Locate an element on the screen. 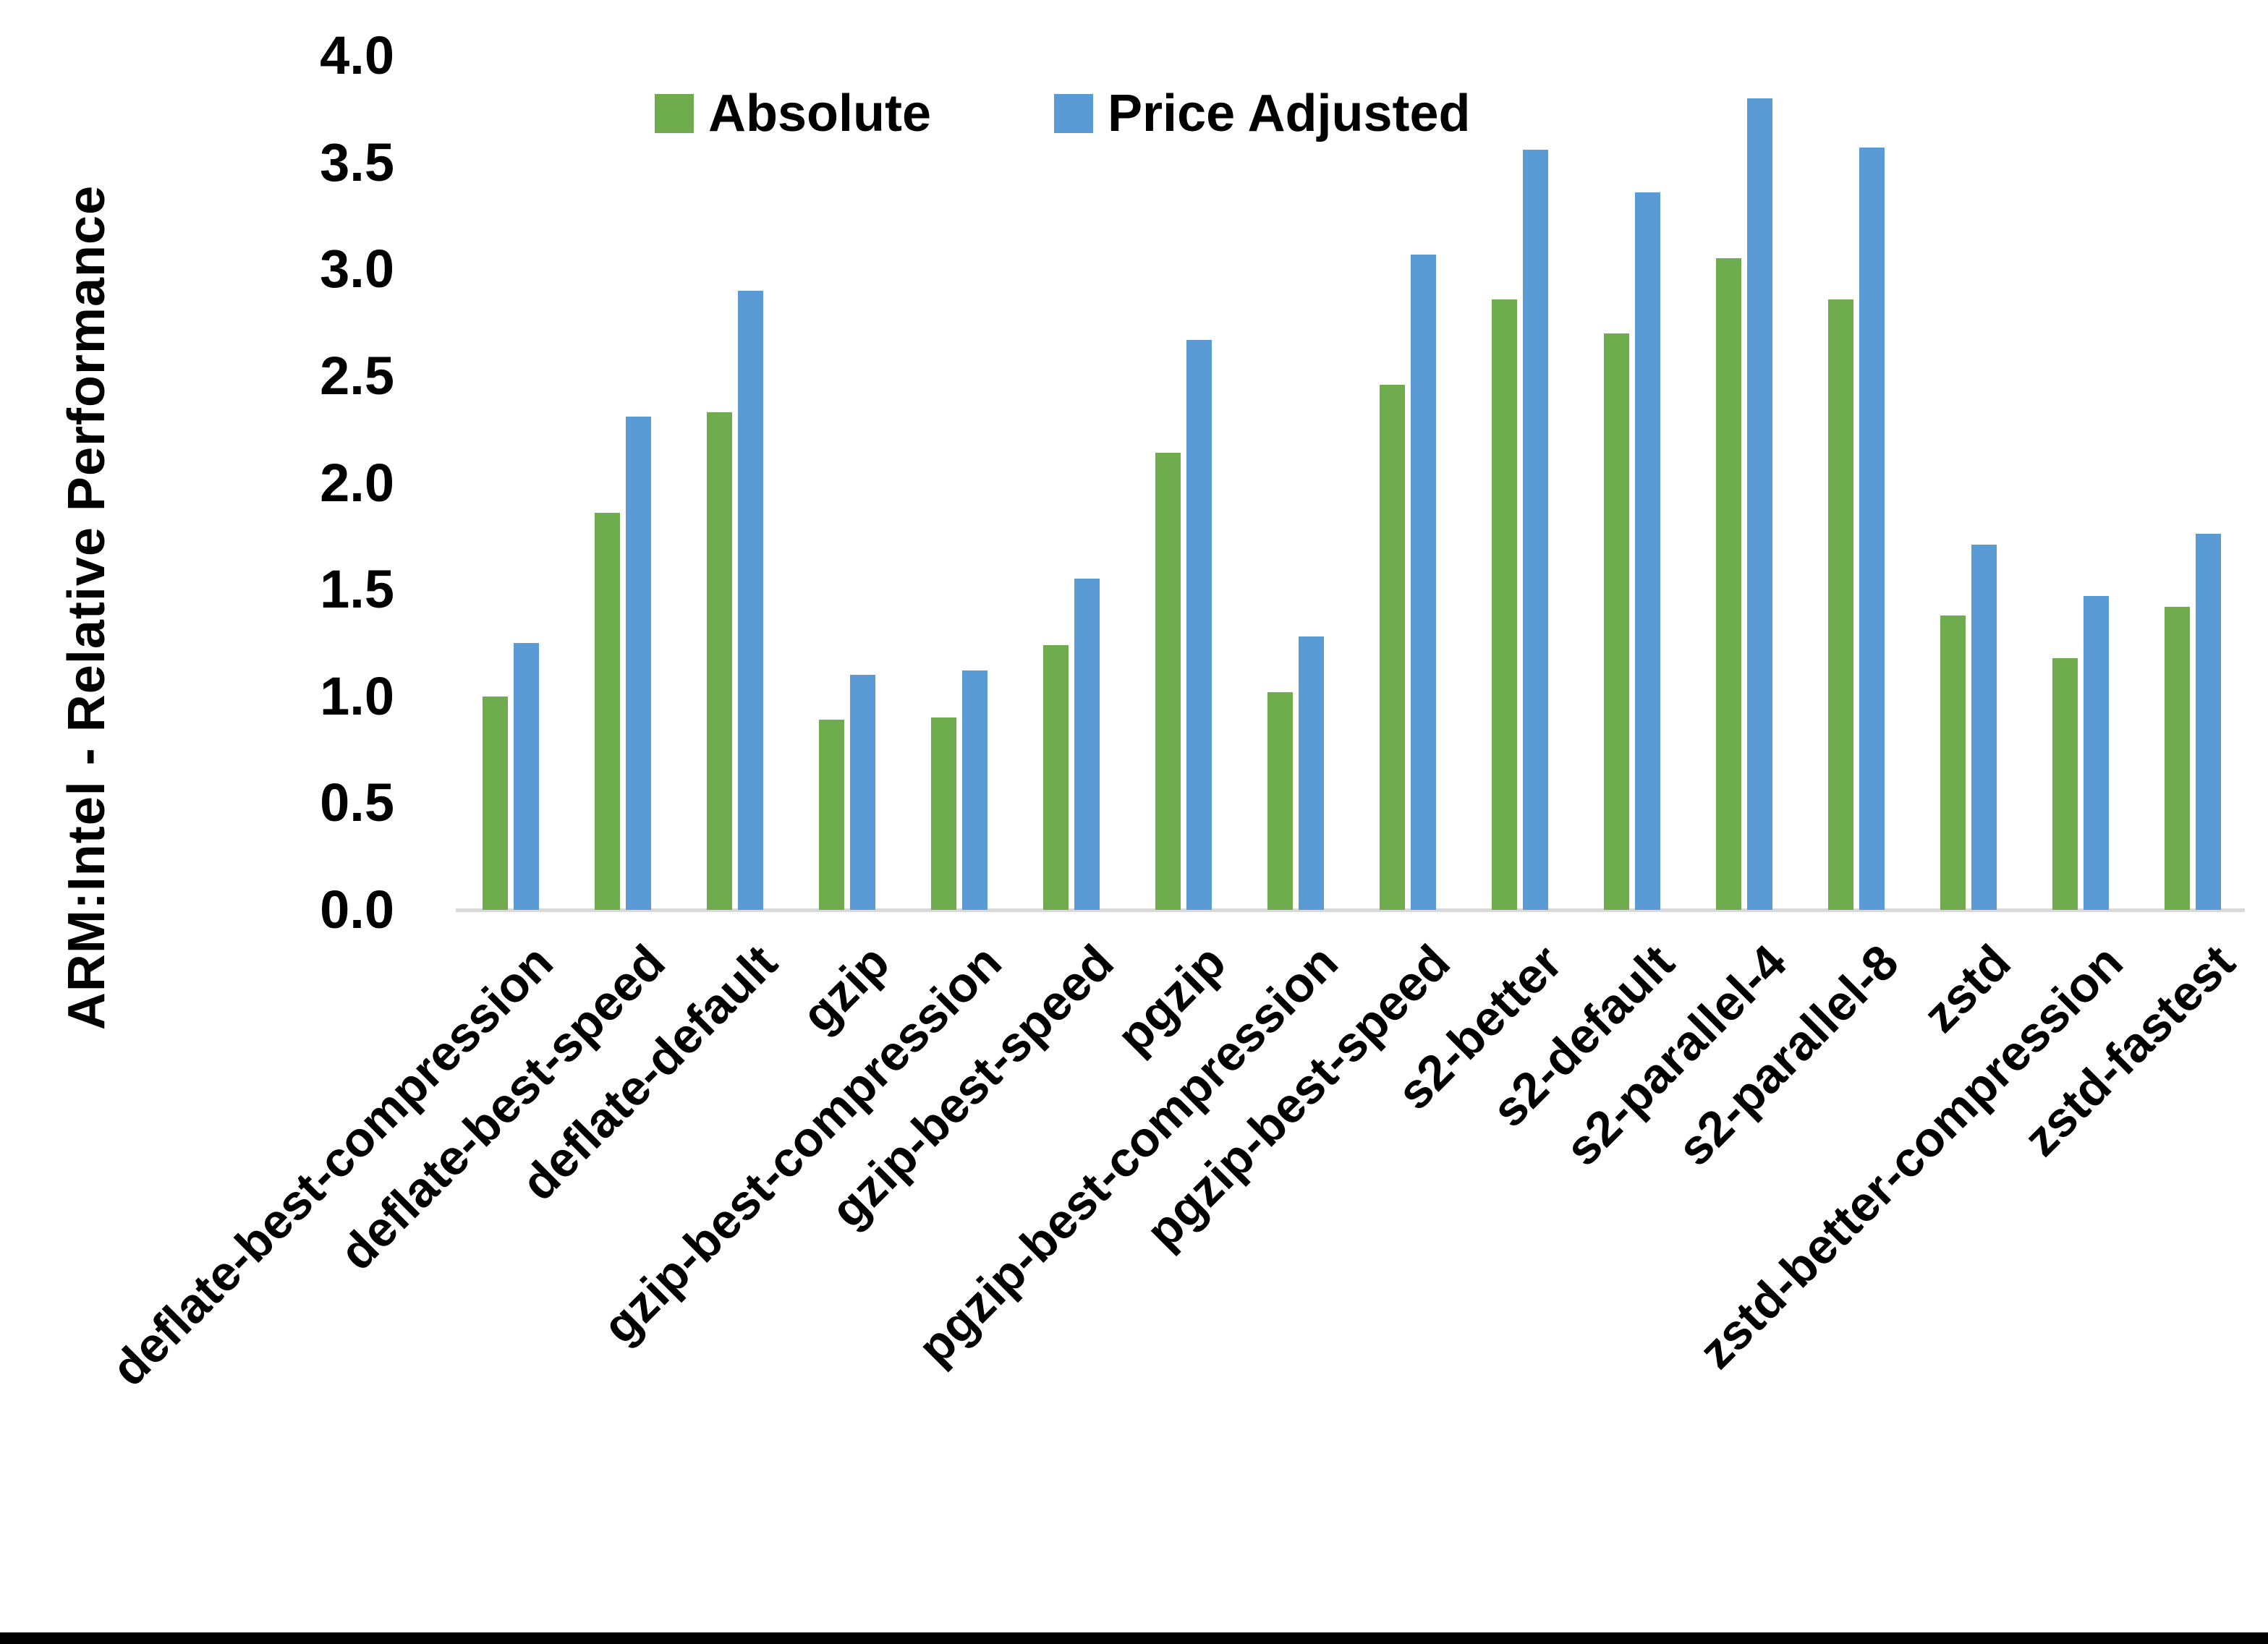 The width and height of the screenshot is (2268, 1644). bar-price-adjusted-gzip-best-compression is located at coordinates (975, 790).